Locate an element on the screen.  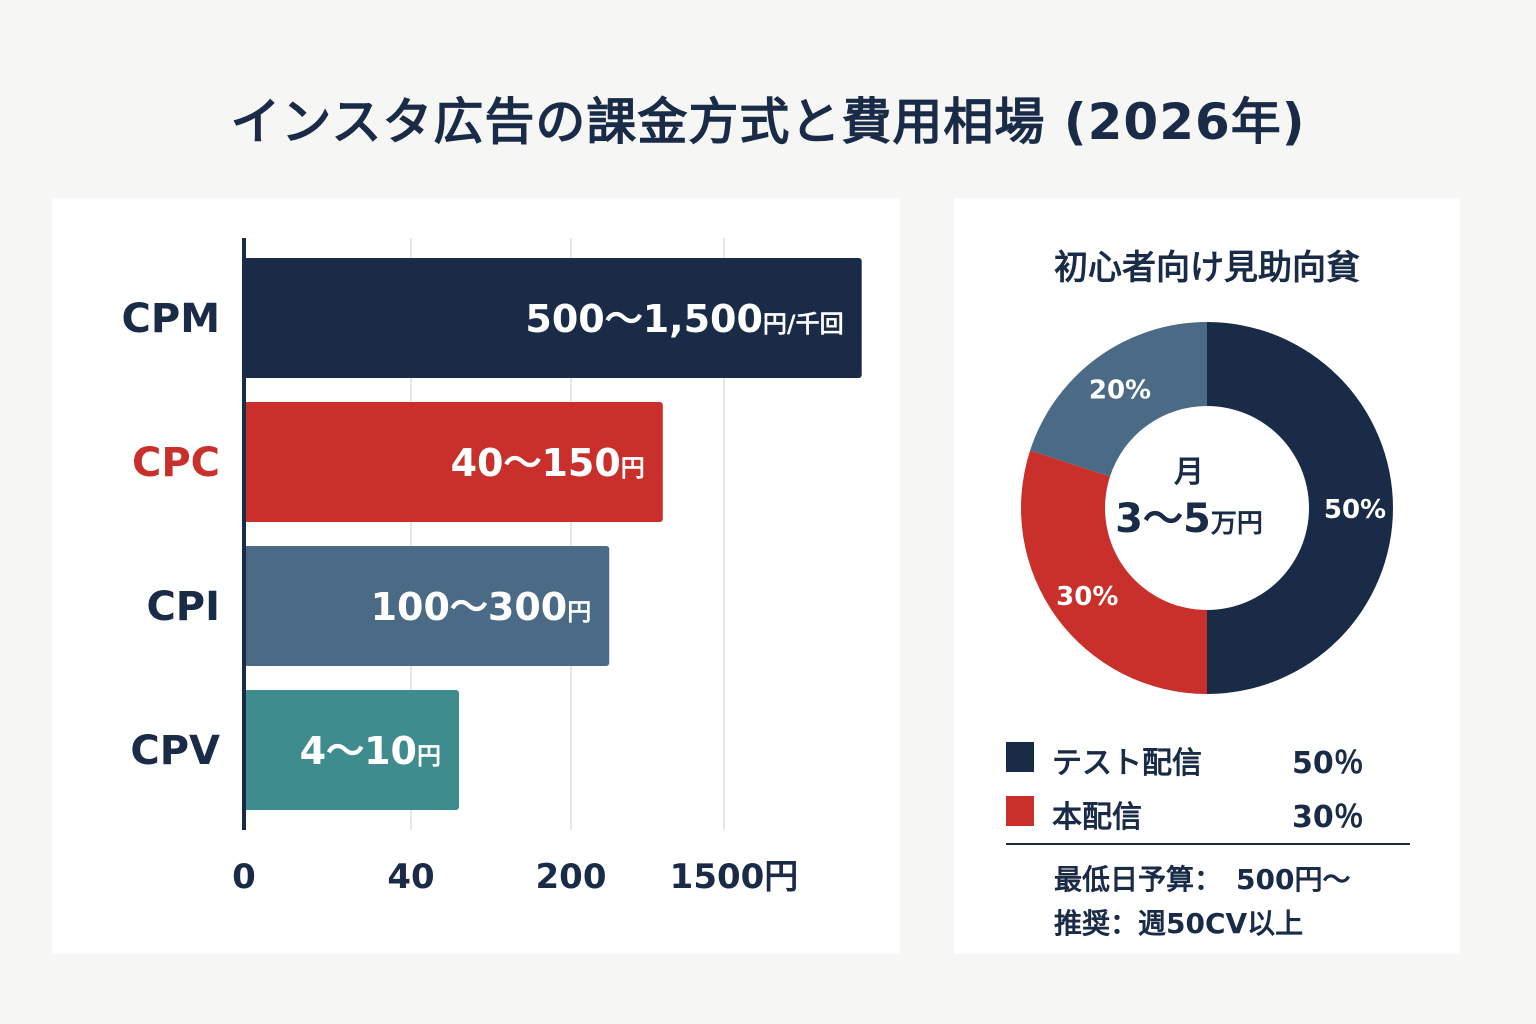
legend-divider is located at coordinates (1208, 844).